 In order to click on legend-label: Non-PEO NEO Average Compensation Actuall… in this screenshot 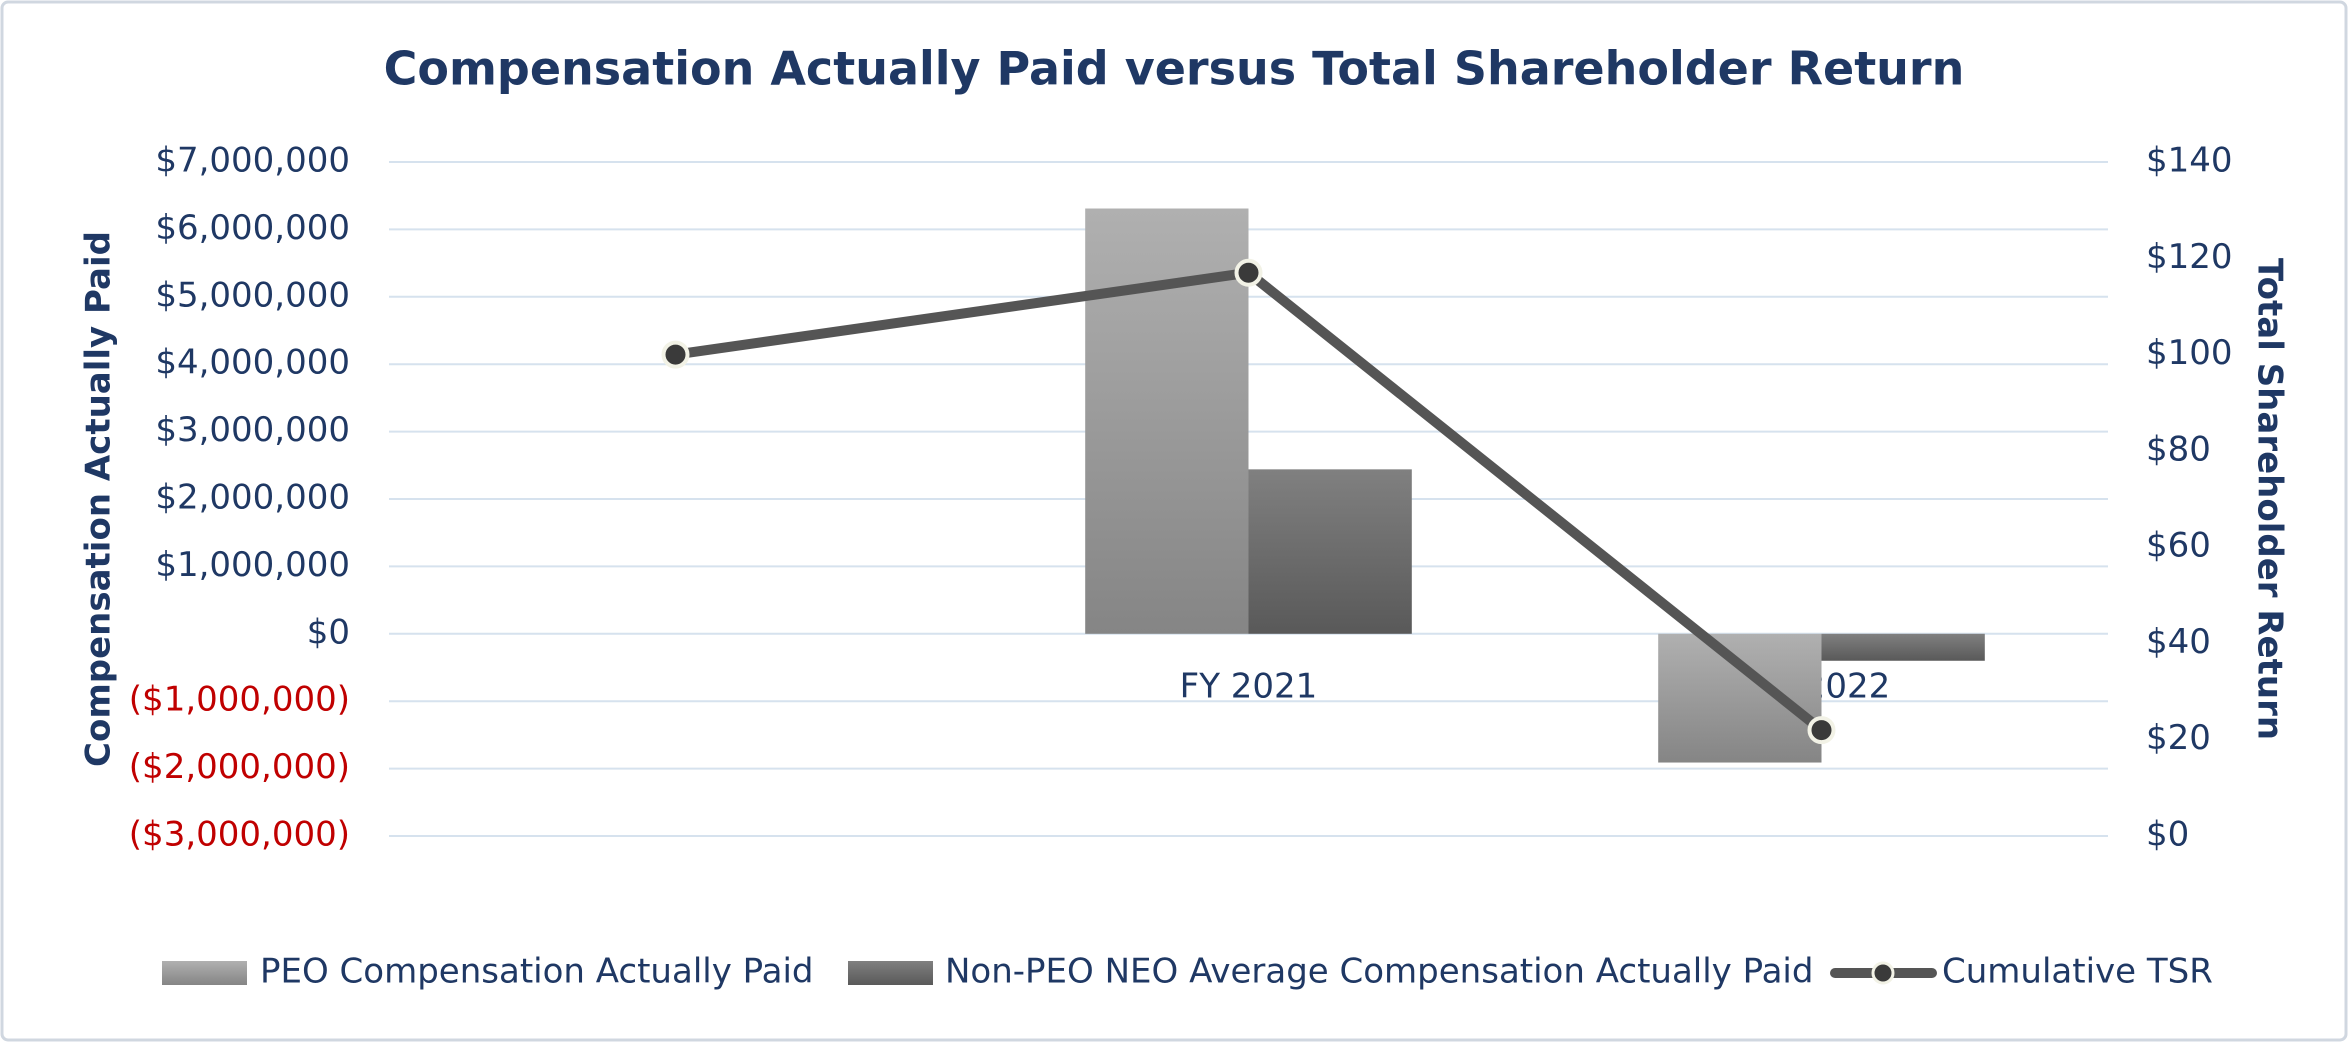, I will do `click(1379, 972)`.